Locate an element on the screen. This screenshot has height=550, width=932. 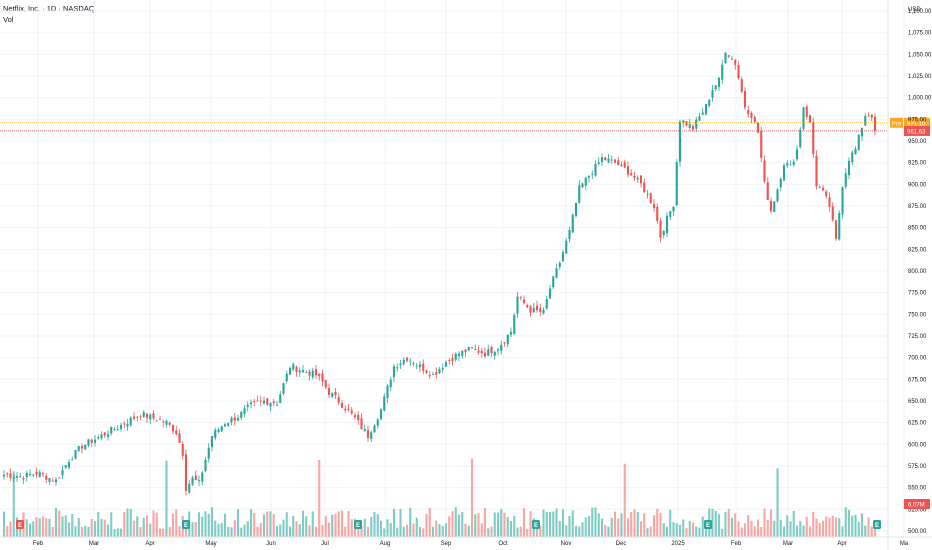
price-tick-label: 550.00 is located at coordinates (917, 489).